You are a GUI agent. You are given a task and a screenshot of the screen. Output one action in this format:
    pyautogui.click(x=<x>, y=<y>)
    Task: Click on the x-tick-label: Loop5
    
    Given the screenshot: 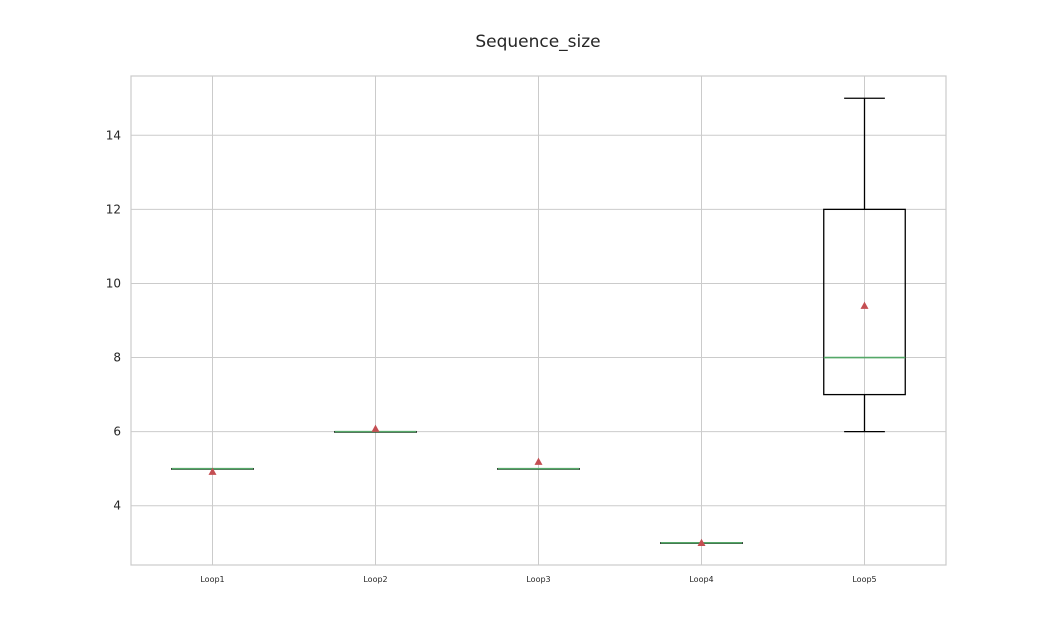 What is the action you would take?
    pyautogui.click(x=864, y=579)
    